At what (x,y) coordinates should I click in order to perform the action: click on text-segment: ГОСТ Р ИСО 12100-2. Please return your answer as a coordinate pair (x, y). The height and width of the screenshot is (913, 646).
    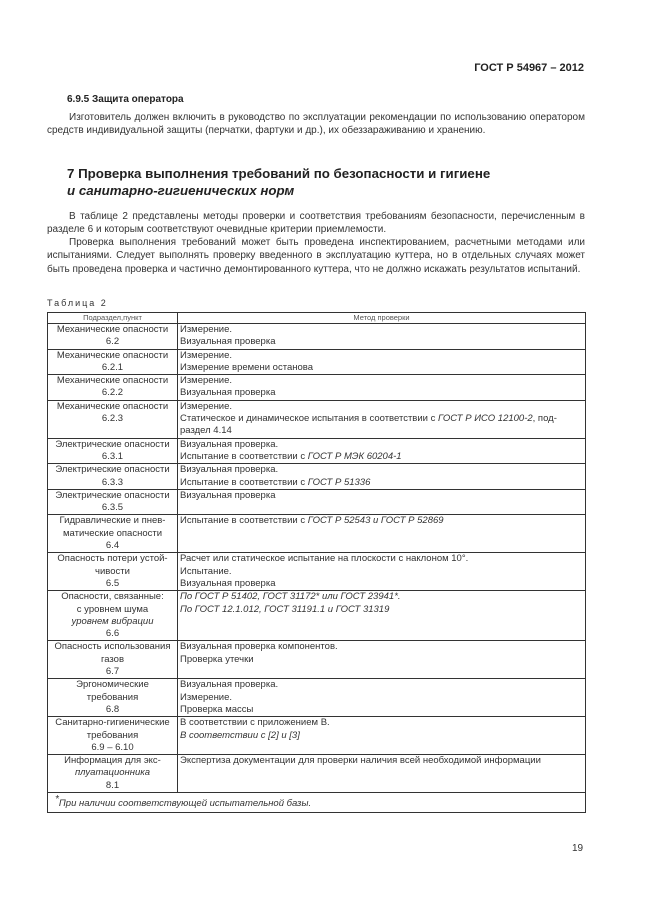
    Looking at the image, I should click on (485, 419).